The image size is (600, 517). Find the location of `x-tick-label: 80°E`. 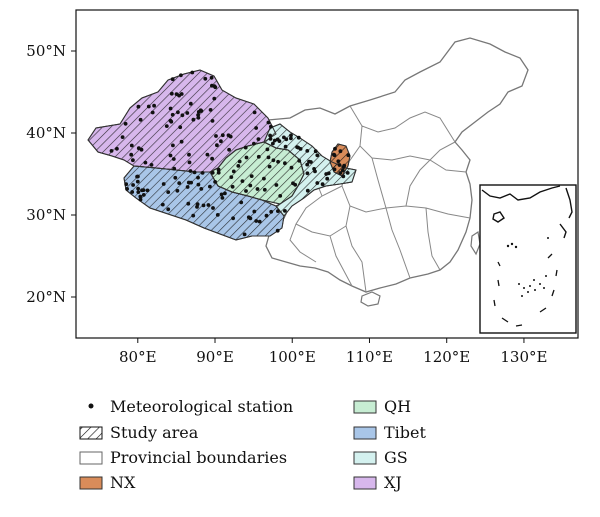

x-tick-label: 80°E is located at coordinates (138, 357).